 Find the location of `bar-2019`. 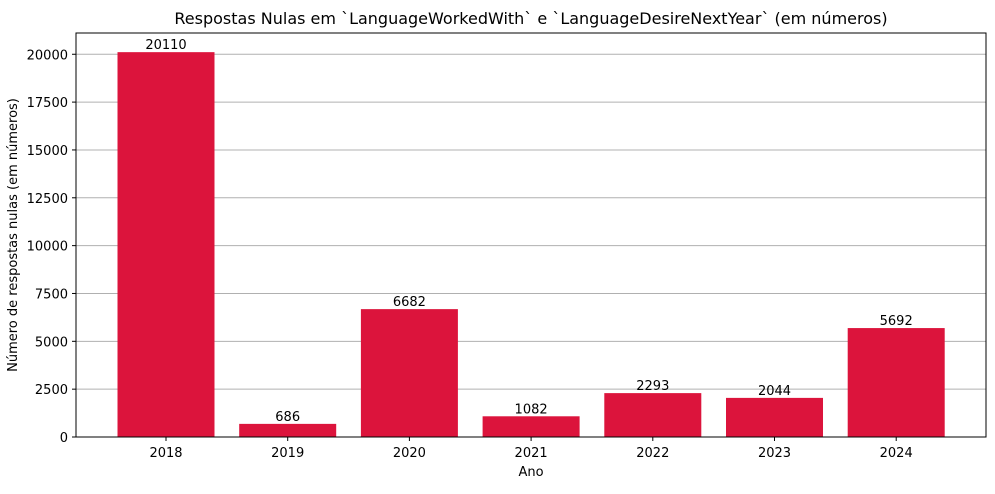

bar-2019 is located at coordinates (288, 430).